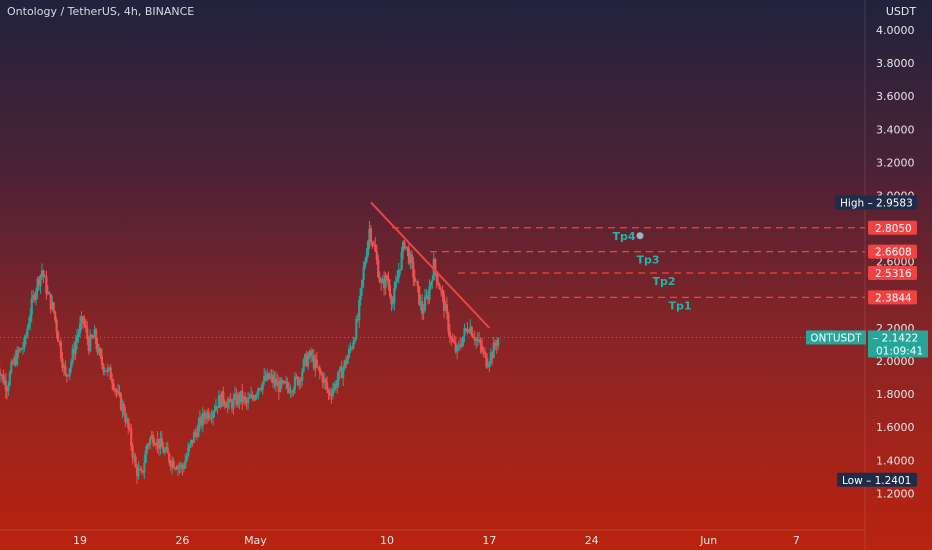 Image resolution: width=932 pixels, height=550 pixels. I want to click on current-price-badge, so click(898, 344).